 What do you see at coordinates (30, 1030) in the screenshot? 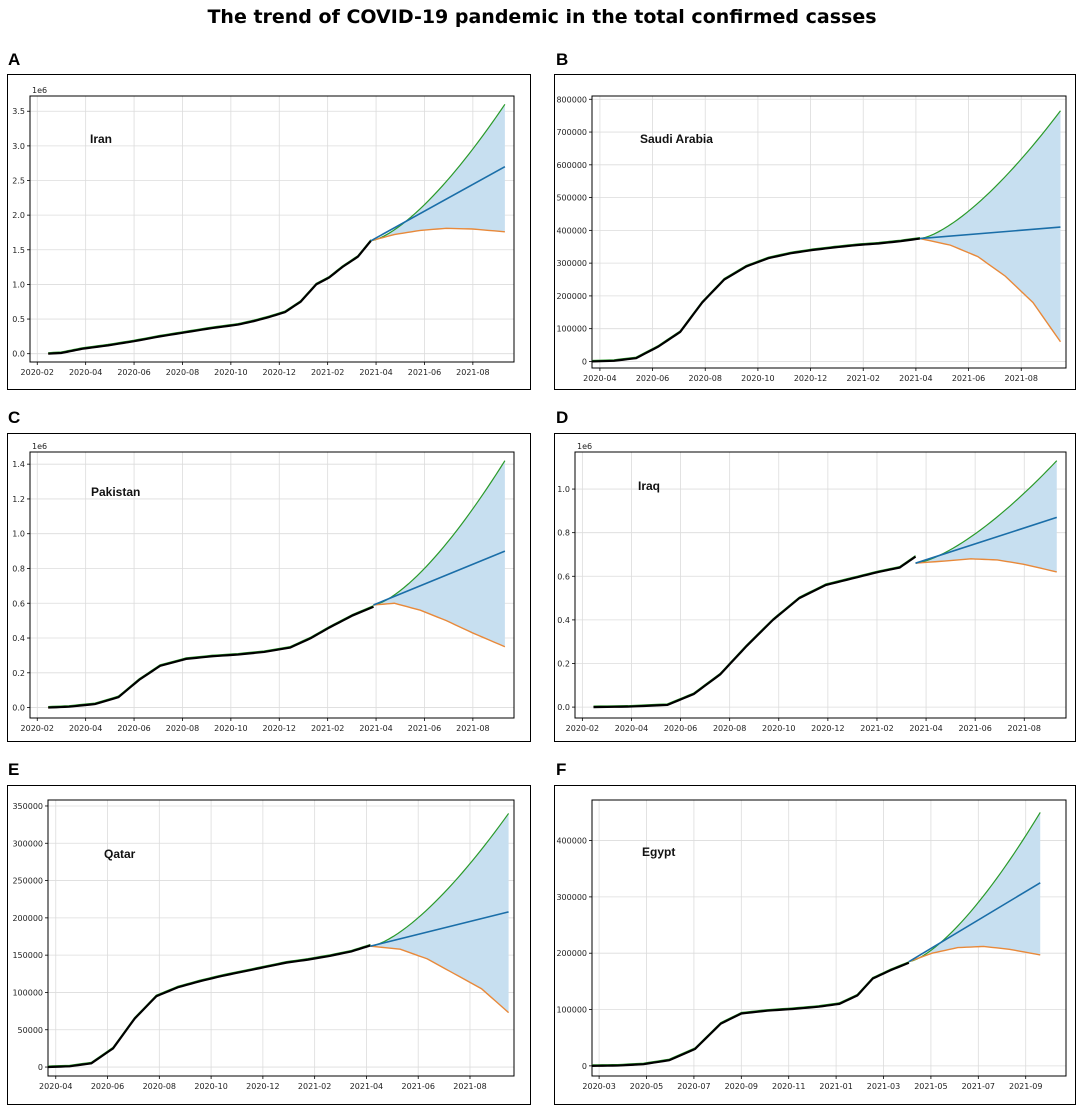
I see `panel-e-y-tick-label: 50000` at bounding box center [30, 1030].